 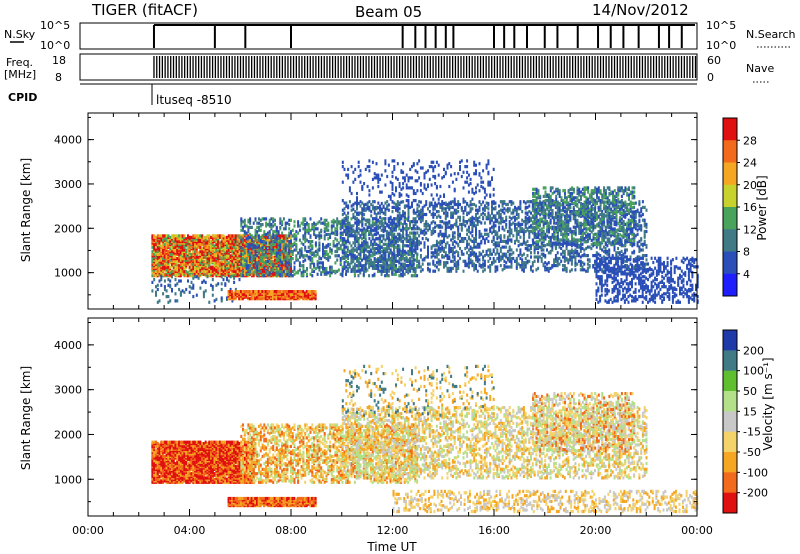 What do you see at coordinates (194, 100) in the screenshot?
I see `cpid-value: ltuseq -8510` at bounding box center [194, 100].